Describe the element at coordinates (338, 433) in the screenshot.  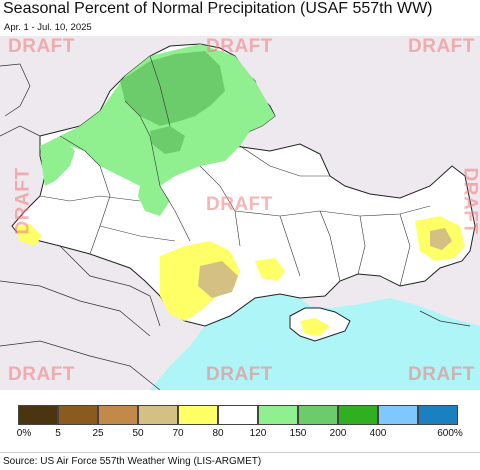
I see `legend-tick-label: 200` at that location.